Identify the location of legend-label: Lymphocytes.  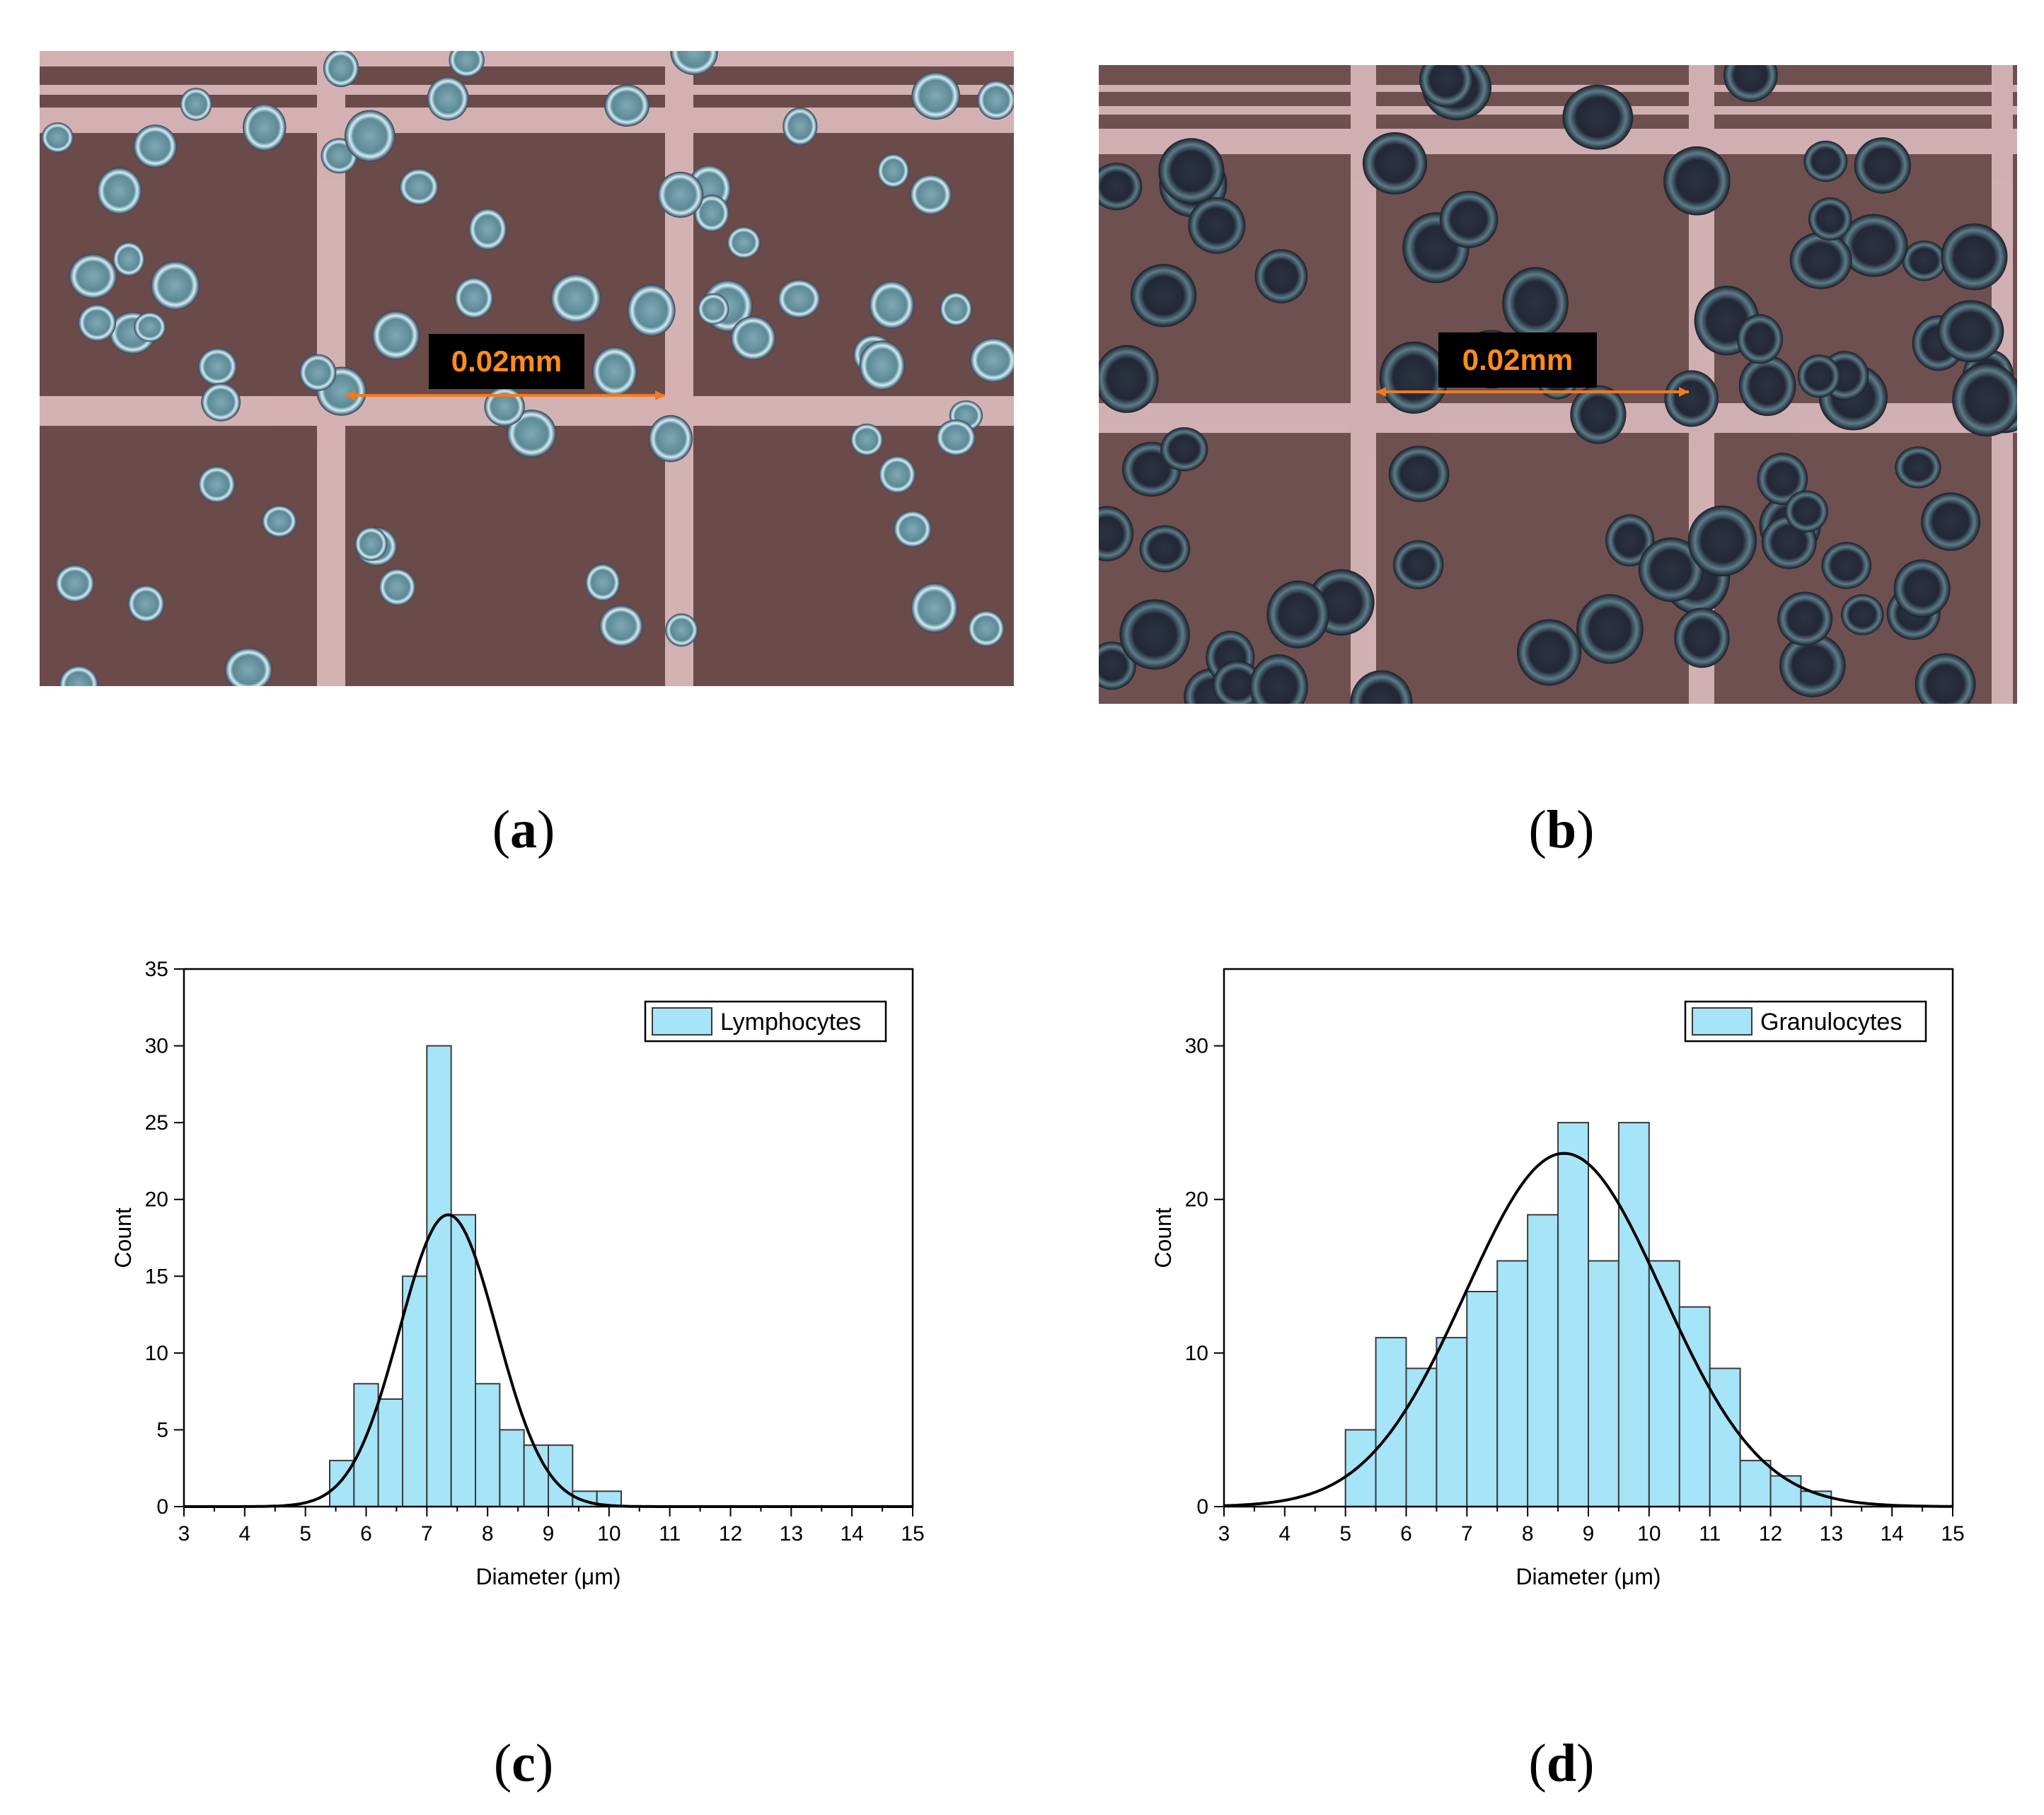
(790, 1022).